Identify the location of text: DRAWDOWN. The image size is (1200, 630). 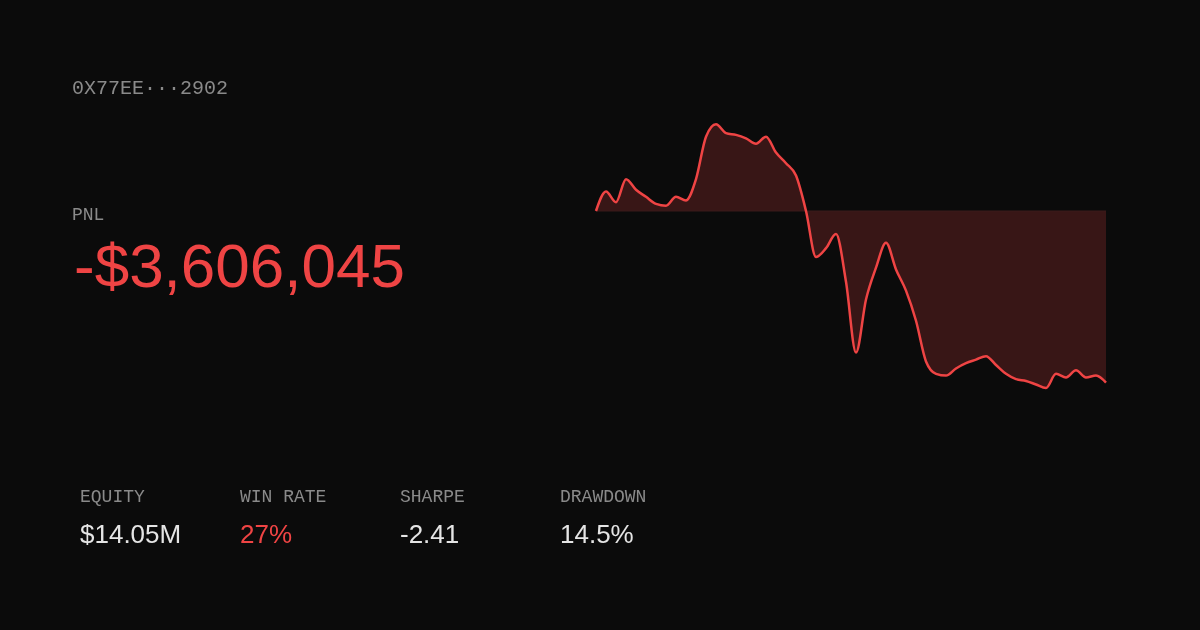
(603, 497).